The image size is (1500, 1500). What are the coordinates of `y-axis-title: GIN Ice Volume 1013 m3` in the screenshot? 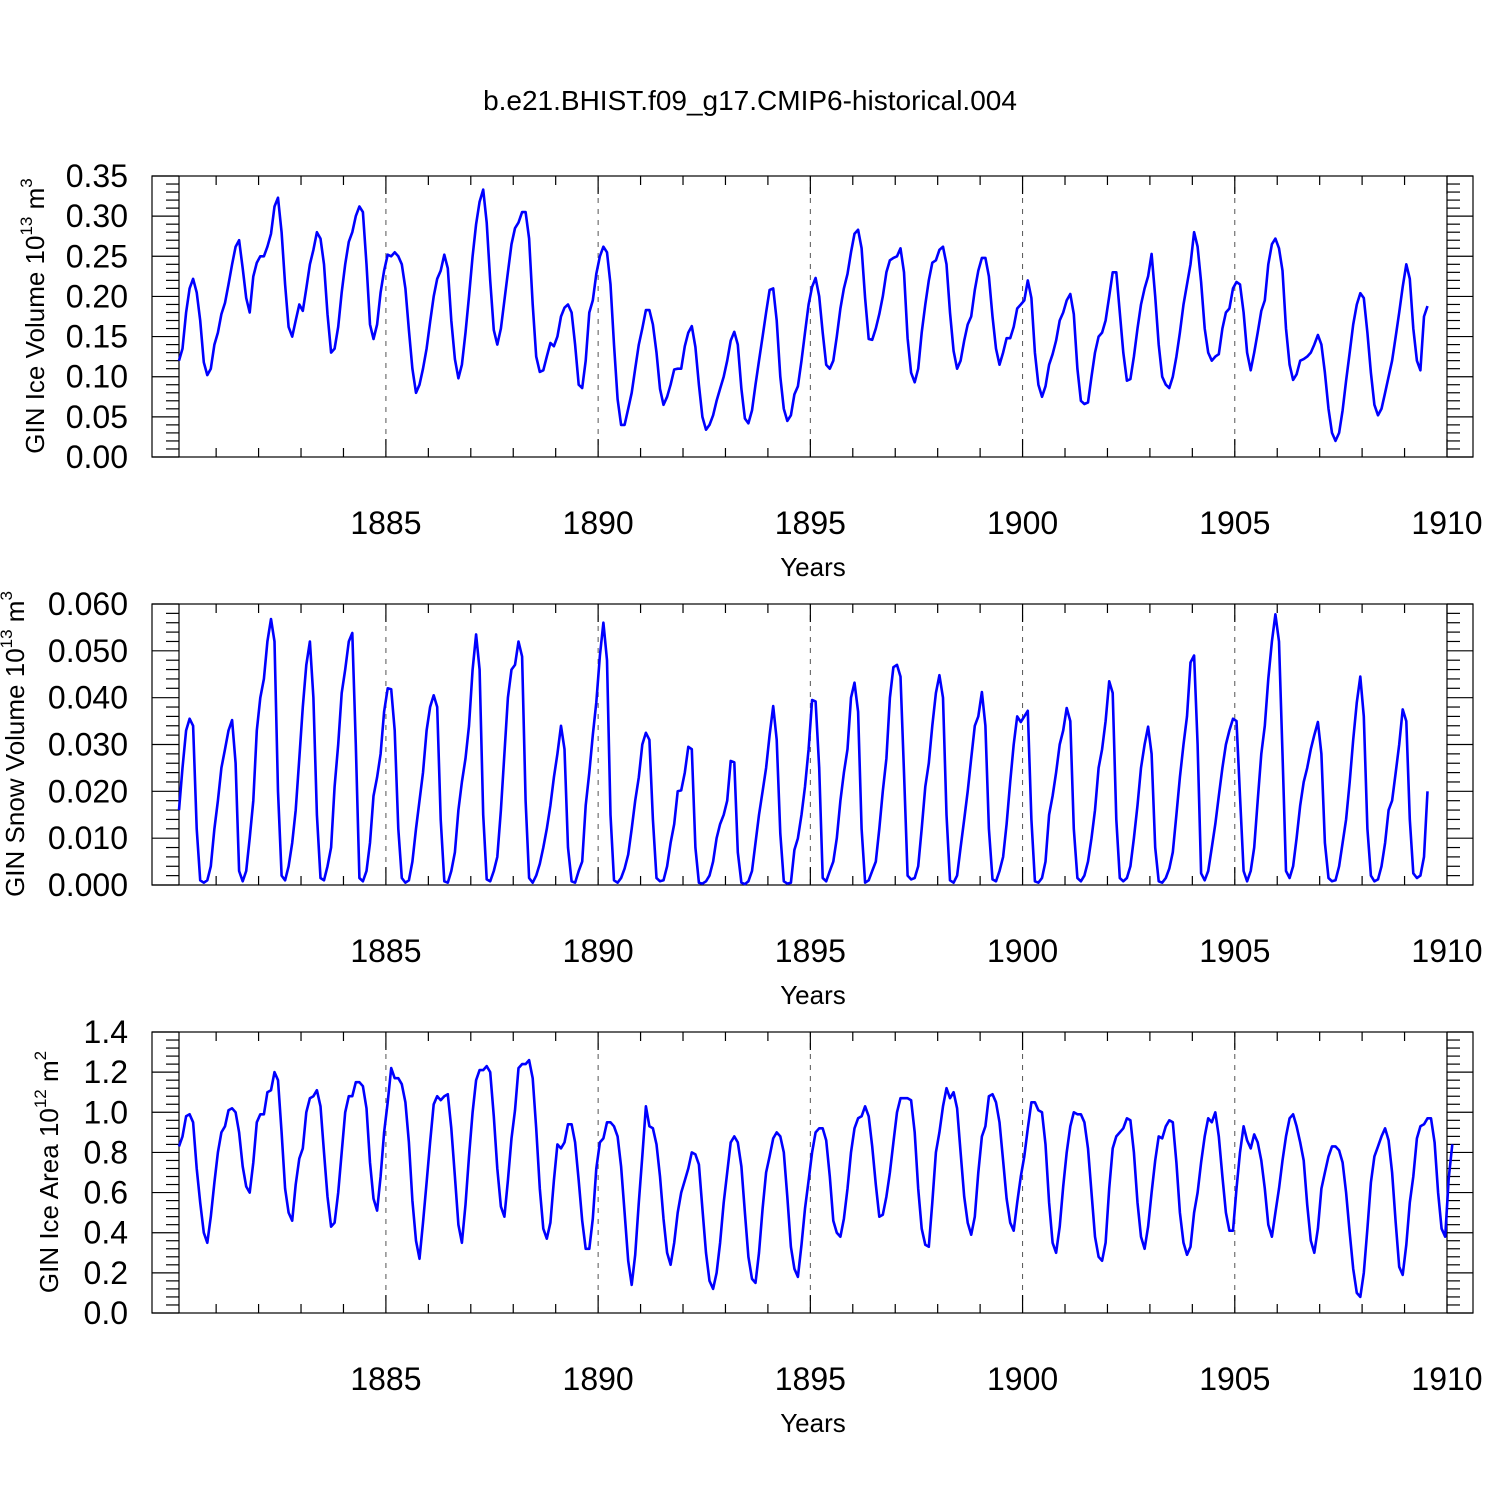 It's located at (33, 316).